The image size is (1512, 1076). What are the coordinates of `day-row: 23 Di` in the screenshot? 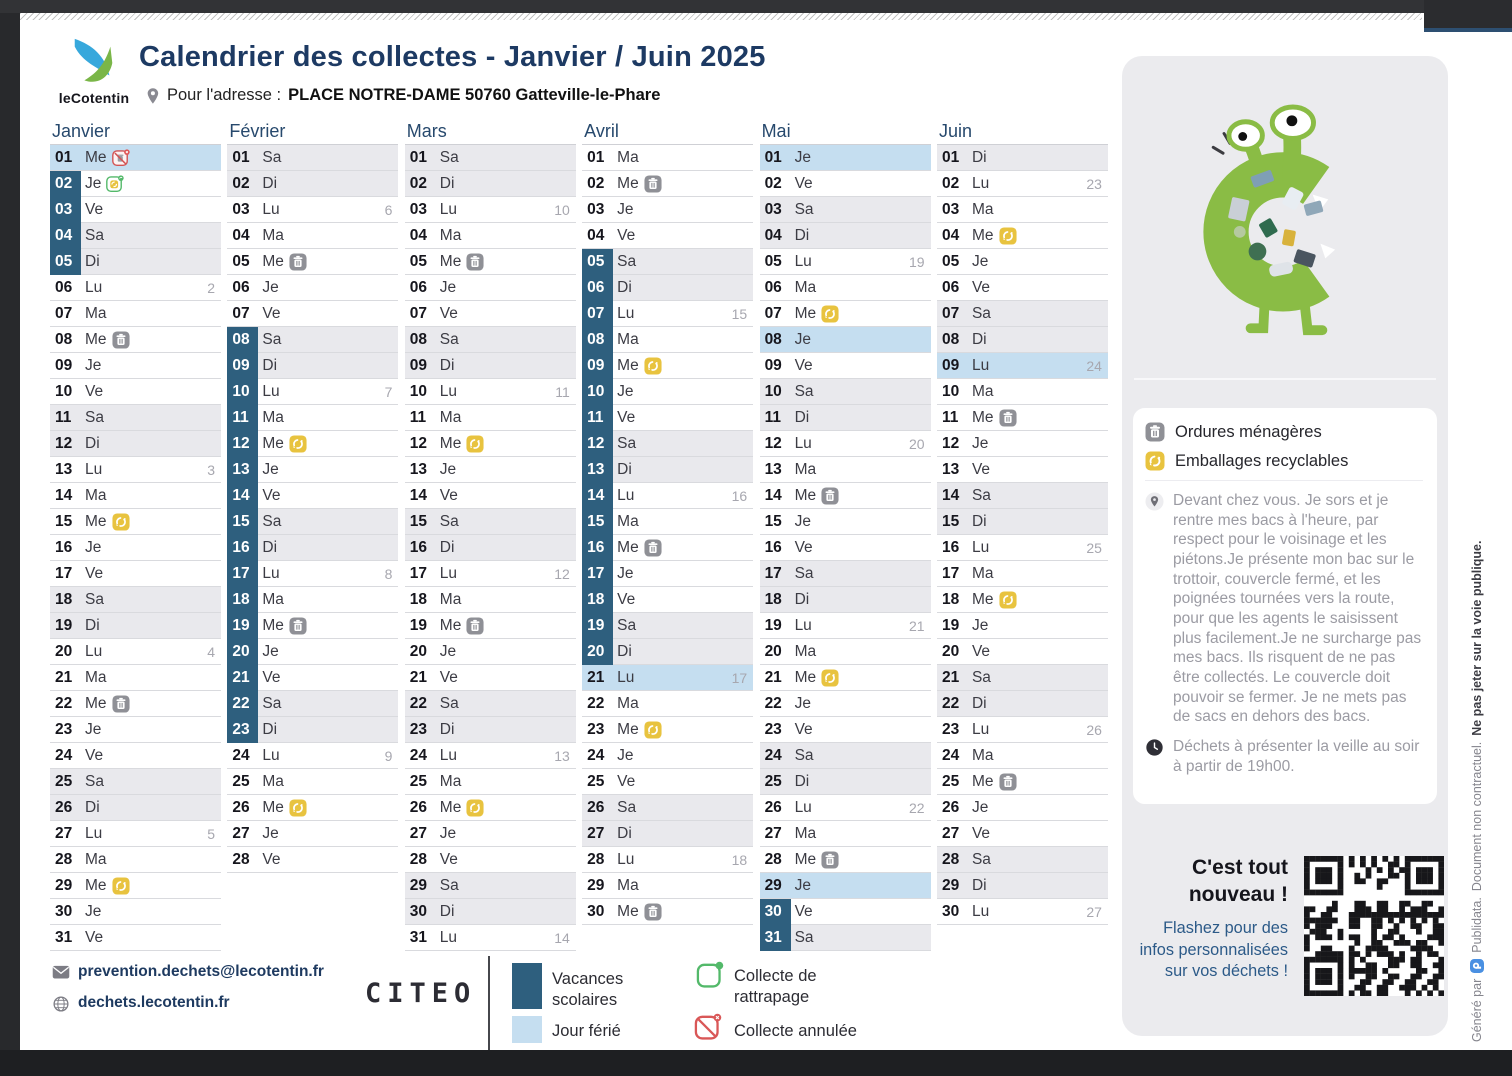 It's located at (313, 730).